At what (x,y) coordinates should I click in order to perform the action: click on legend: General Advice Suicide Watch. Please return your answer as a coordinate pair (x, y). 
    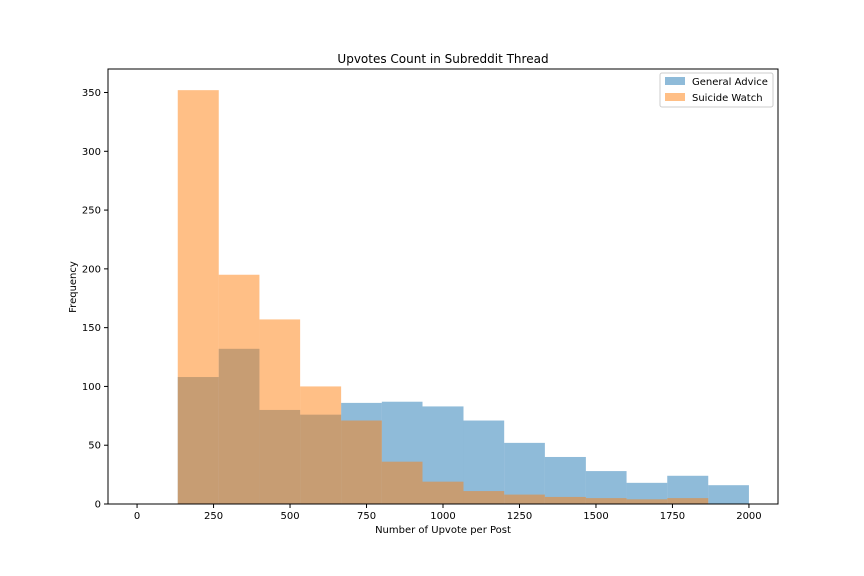
    Looking at the image, I should click on (716, 90).